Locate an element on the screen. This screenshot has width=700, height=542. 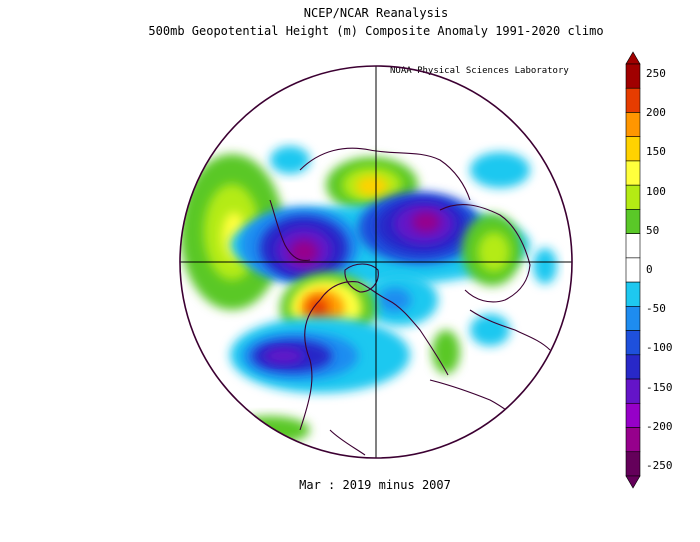
coast-europe-south is located at coordinates (510, 330).